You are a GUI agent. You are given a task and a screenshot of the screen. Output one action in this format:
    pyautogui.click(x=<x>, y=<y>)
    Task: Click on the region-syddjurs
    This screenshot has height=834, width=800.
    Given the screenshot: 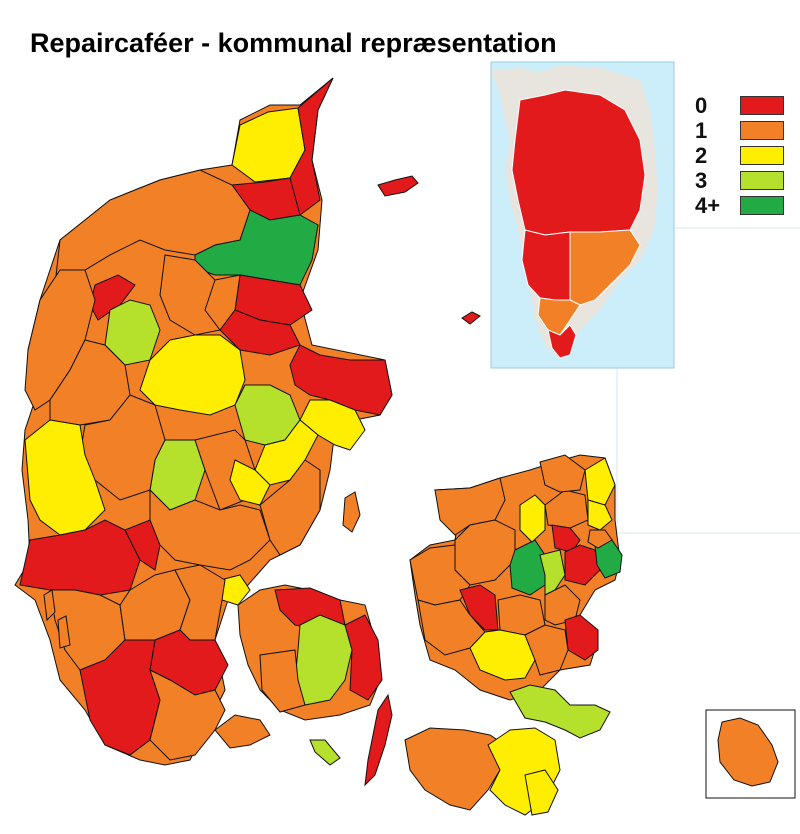 What is the action you would take?
    pyautogui.click(x=332, y=425)
    